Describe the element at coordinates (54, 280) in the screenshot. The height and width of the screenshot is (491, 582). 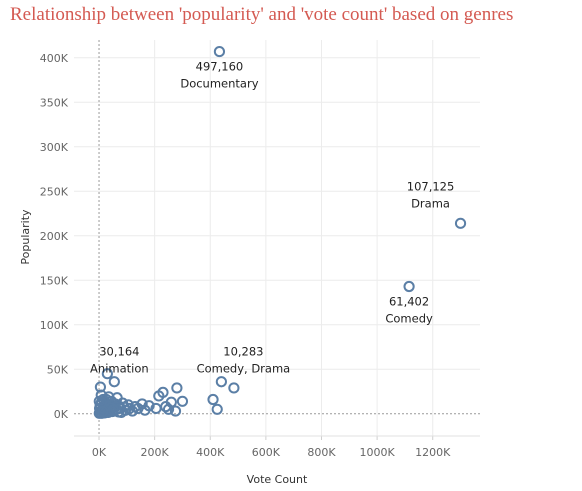
I see `y-tick-label: 150K` at that location.